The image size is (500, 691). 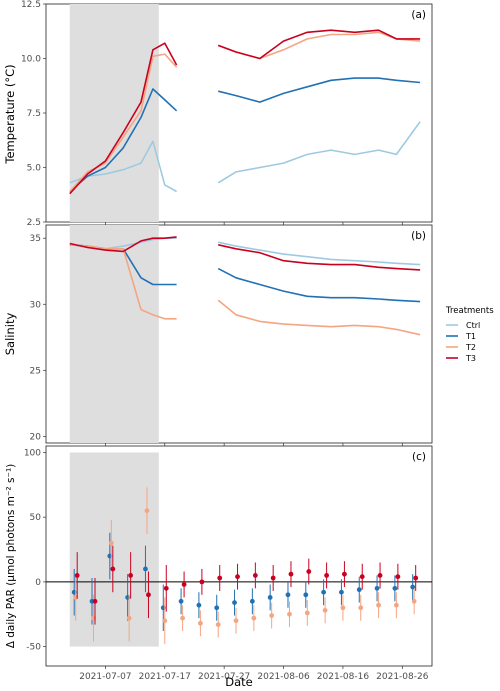 I want to click on x-tick-label: 2021-08-06, so click(x=283, y=677).